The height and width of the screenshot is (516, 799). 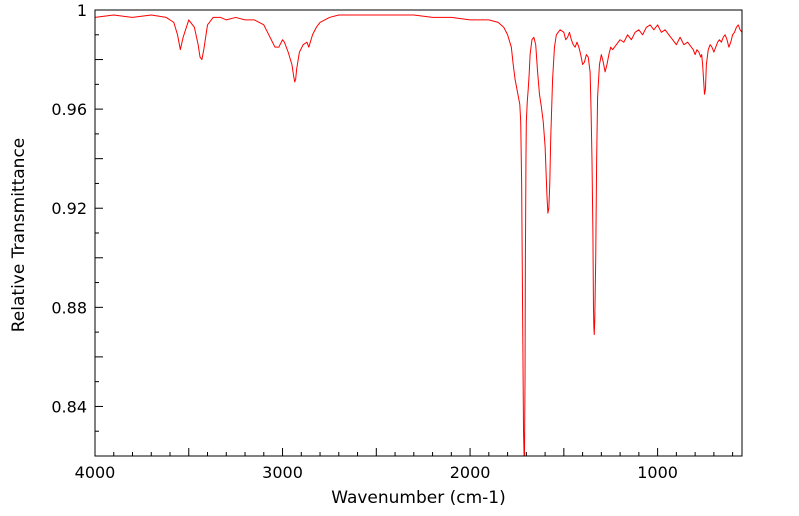 I want to click on y-tick-labels: 0.84 0.88 0.92 0.96 1, so click(x=69, y=208).